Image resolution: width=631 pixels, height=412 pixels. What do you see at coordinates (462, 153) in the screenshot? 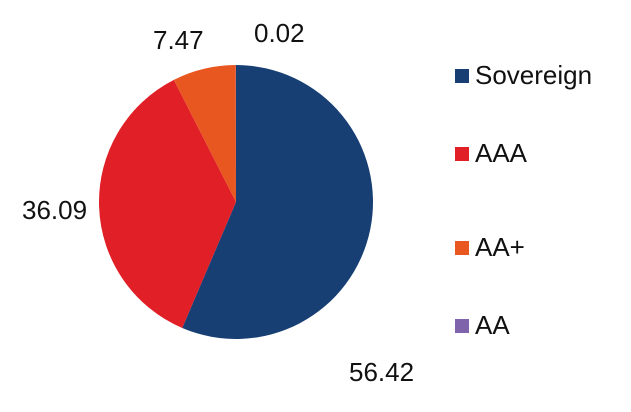
I see `legend-swatch-aaa` at bounding box center [462, 153].